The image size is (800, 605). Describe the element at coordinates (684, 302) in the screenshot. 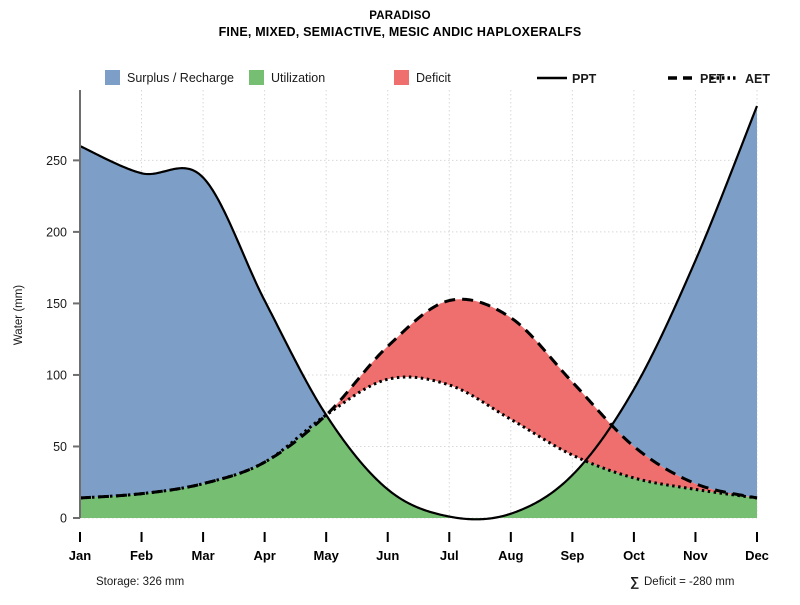

I see `band-surplus-recharge` at that location.